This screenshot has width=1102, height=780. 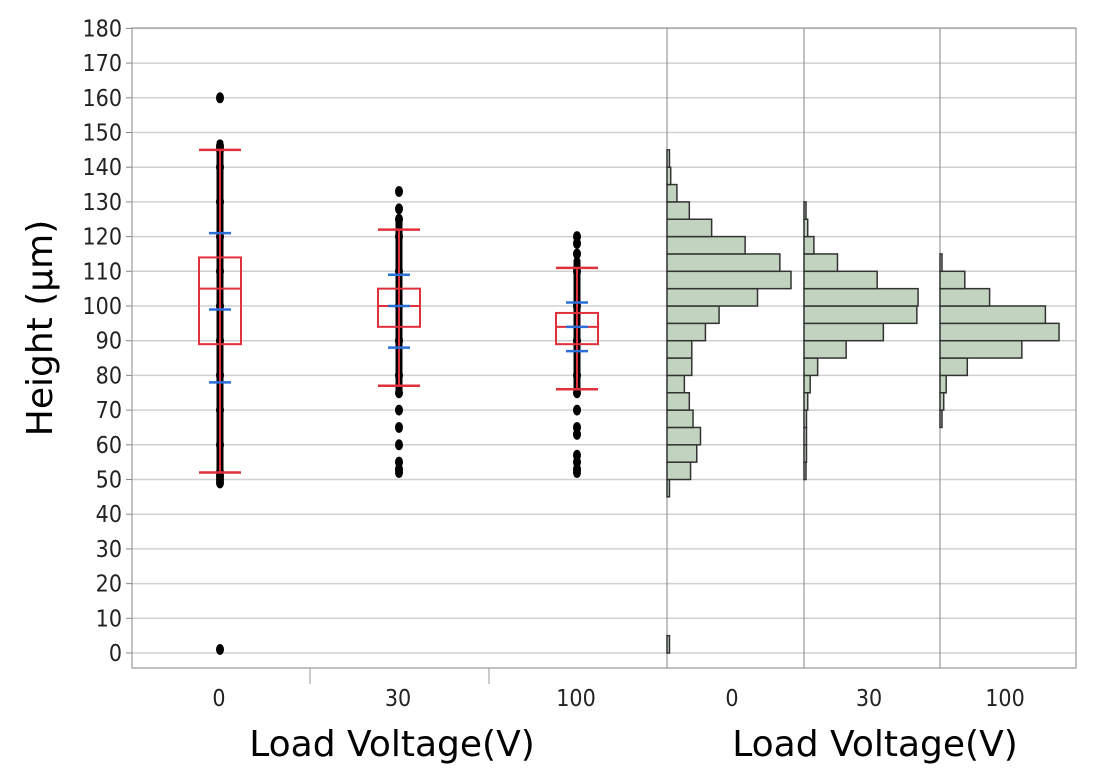 I want to click on y-tick-label: 30, so click(x=109, y=550).